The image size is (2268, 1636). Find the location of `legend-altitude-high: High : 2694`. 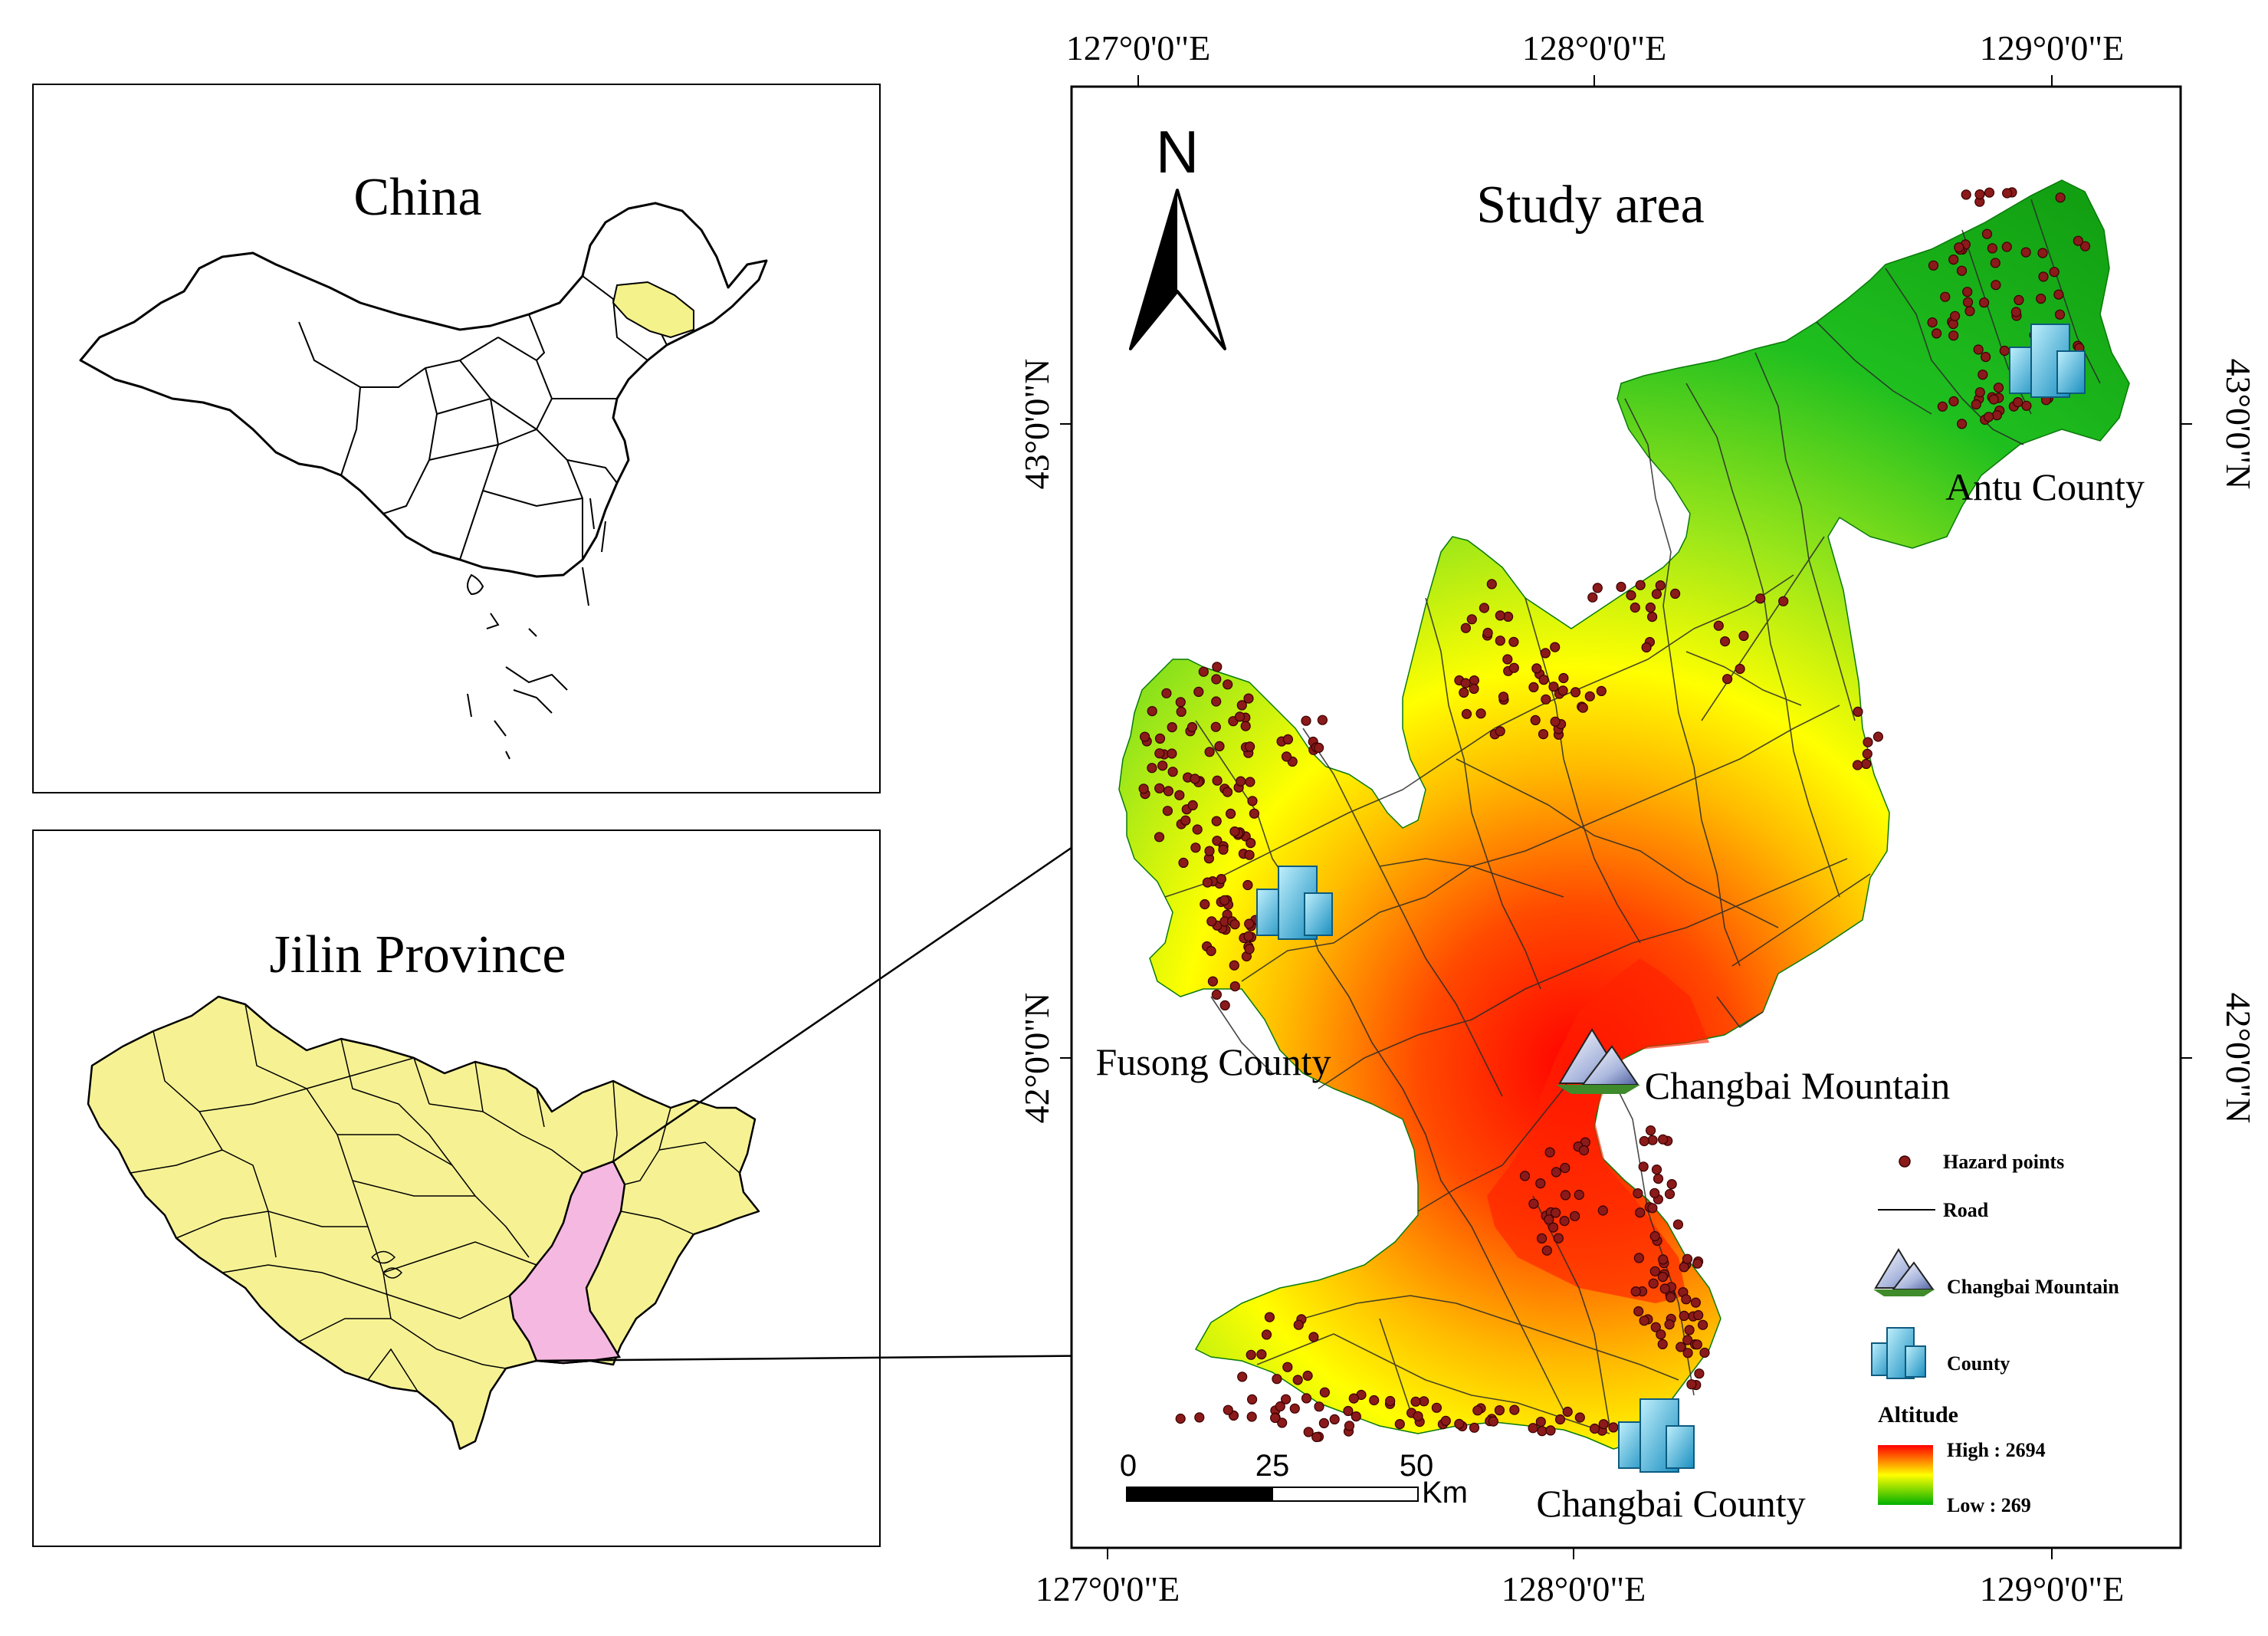

legend-altitude-high: High : 2694 is located at coordinates (1996, 1450).